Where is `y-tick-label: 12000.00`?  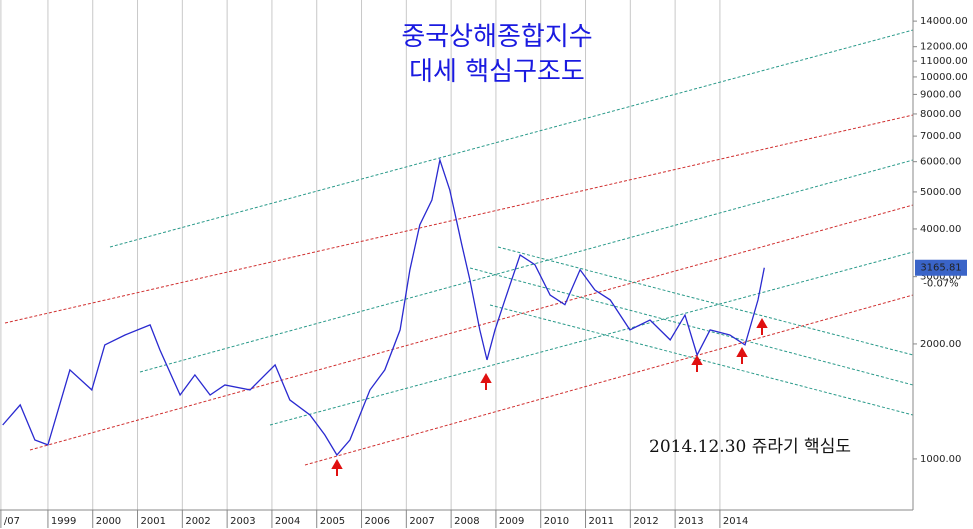 y-tick-label: 12000.00 is located at coordinates (944, 47).